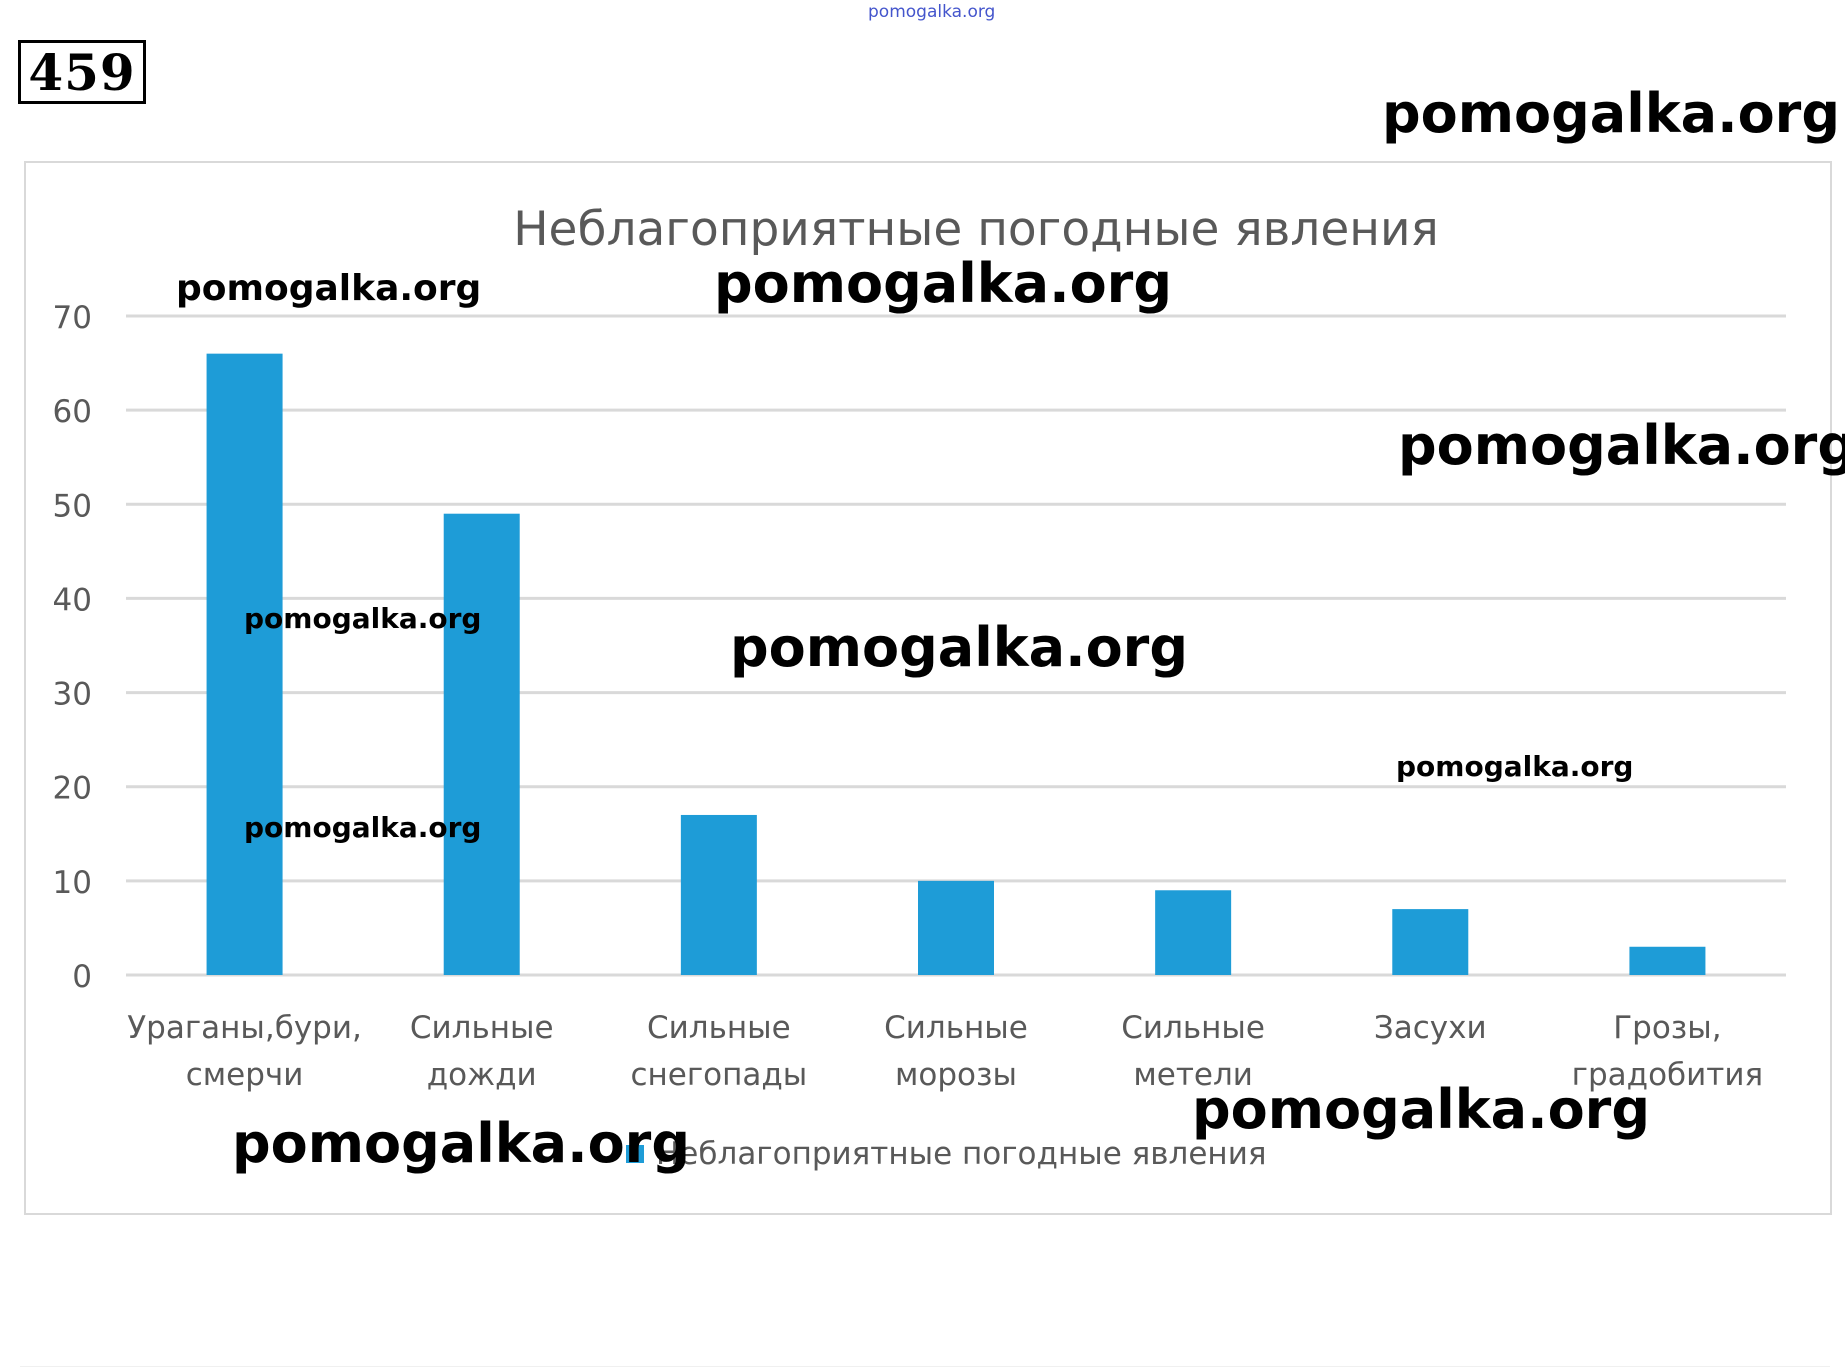  What do you see at coordinates (1193, 1075) in the screenshot?
I see `x-tick-label-4-1: метели` at bounding box center [1193, 1075].